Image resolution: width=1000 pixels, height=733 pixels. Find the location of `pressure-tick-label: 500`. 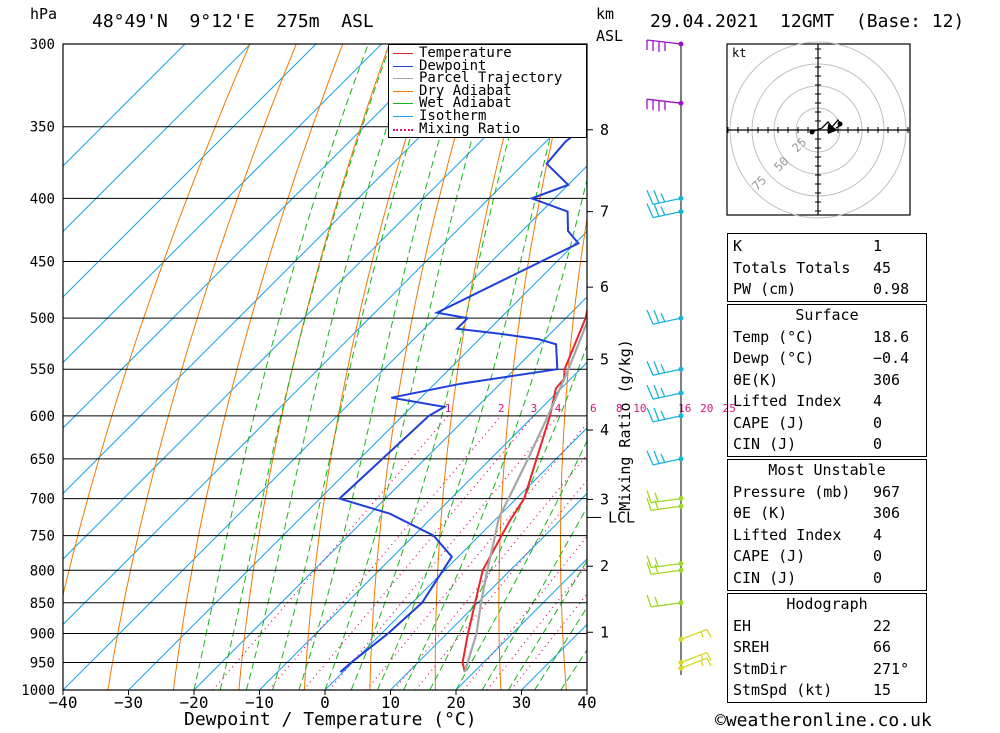

pressure-tick-label: 500 is located at coordinates (42, 319).